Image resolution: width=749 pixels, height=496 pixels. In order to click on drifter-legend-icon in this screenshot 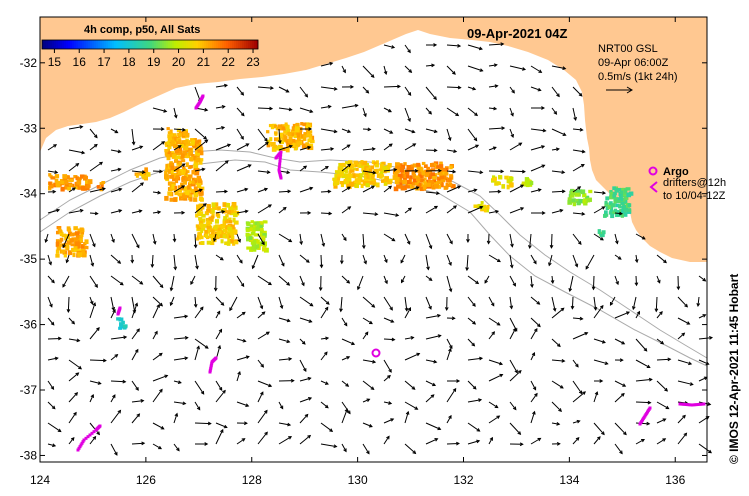, I will do `click(653, 187)`.